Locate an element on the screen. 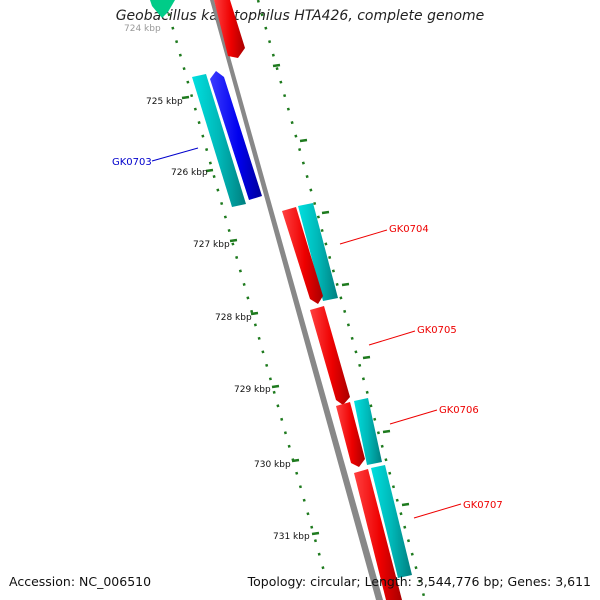 The width and height of the screenshot is (600, 600). gene-label-GK0706: GK0706 is located at coordinates (459, 410).